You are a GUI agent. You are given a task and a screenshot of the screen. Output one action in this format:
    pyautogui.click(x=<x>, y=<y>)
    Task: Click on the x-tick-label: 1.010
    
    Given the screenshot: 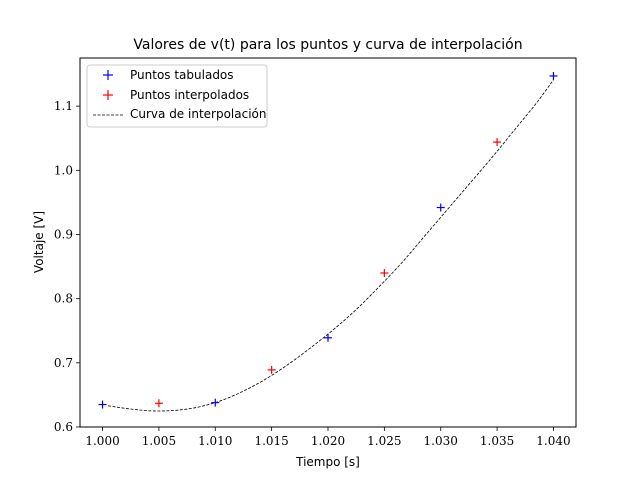 What is the action you would take?
    pyautogui.click(x=215, y=441)
    